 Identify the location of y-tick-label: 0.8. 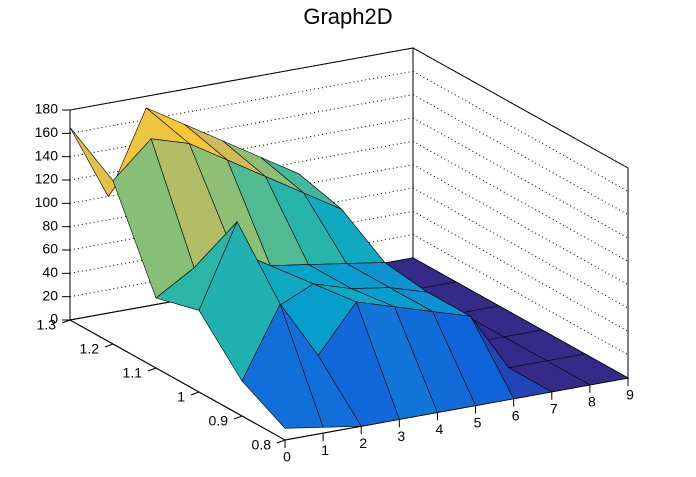
(262, 445).